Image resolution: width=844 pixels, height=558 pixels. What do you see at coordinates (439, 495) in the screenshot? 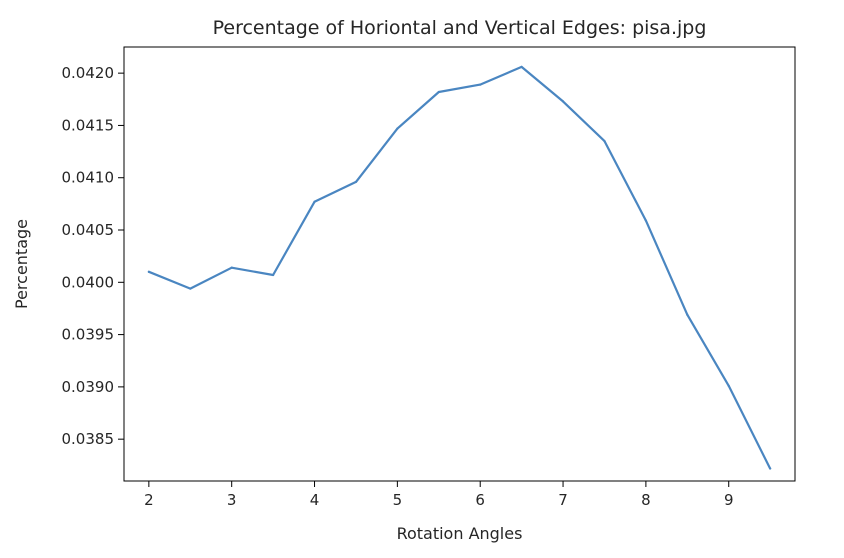
I see `x-axis-ticks: 2 3 4 5 6 7 8 9` at bounding box center [439, 495].